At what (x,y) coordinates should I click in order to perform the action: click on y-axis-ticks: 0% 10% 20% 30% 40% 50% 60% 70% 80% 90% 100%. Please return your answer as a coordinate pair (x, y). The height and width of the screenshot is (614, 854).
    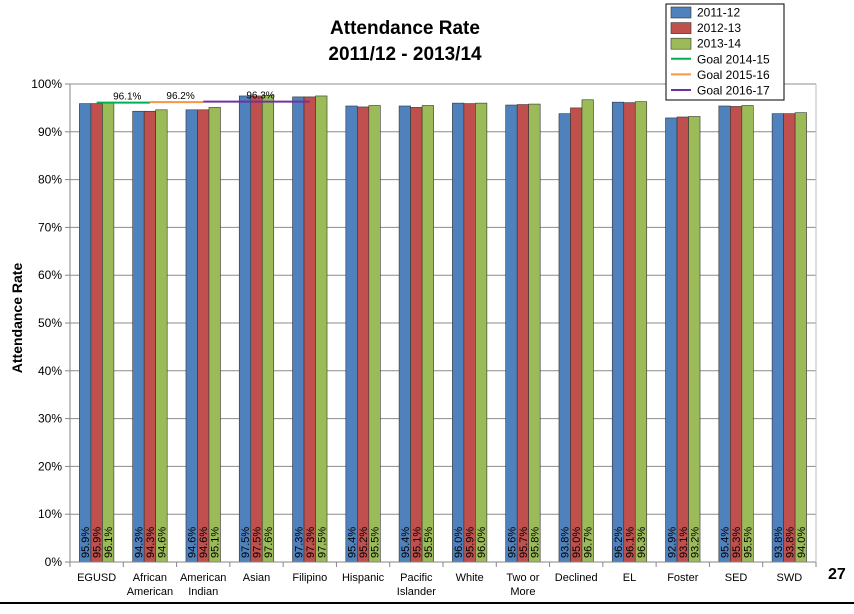
    Looking at the image, I should click on (50, 323).